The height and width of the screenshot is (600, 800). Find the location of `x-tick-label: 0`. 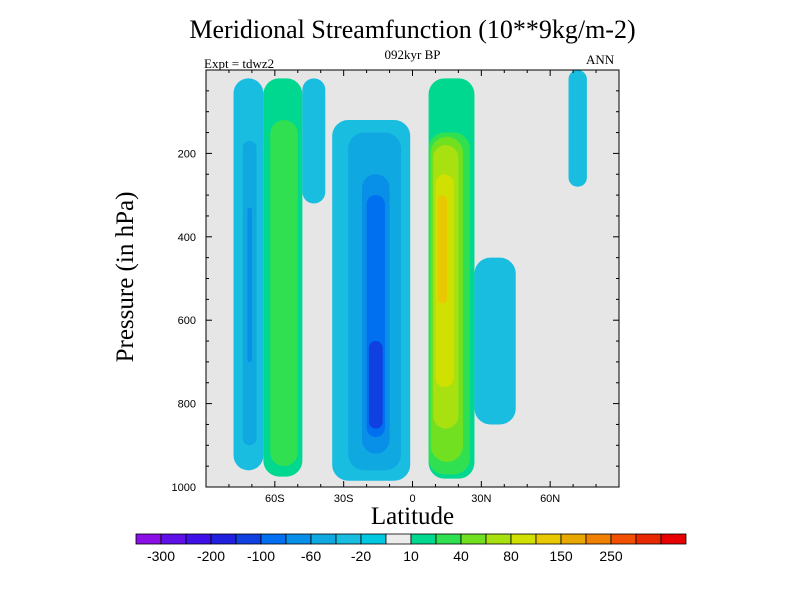

x-tick-label: 0 is located at coordinates (412, 499).